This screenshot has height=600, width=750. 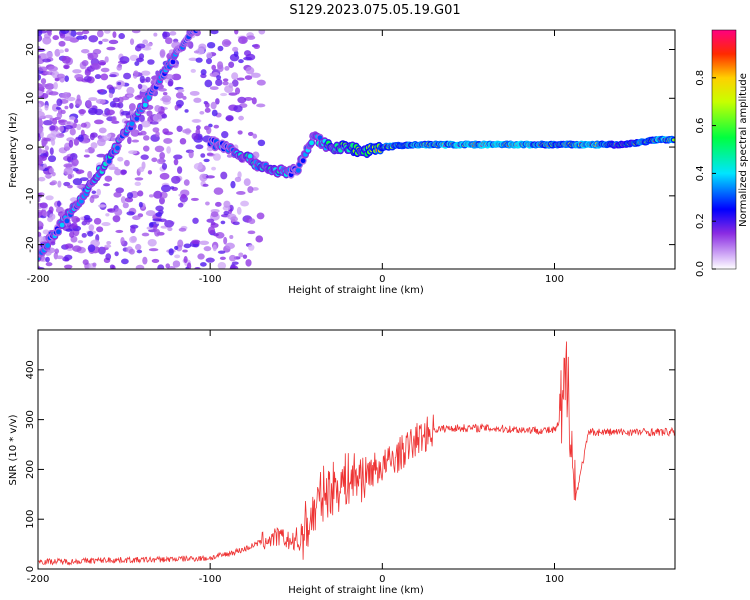 I want to click on colorbar-tick-label: 0.0, so click(x=700, y=269).